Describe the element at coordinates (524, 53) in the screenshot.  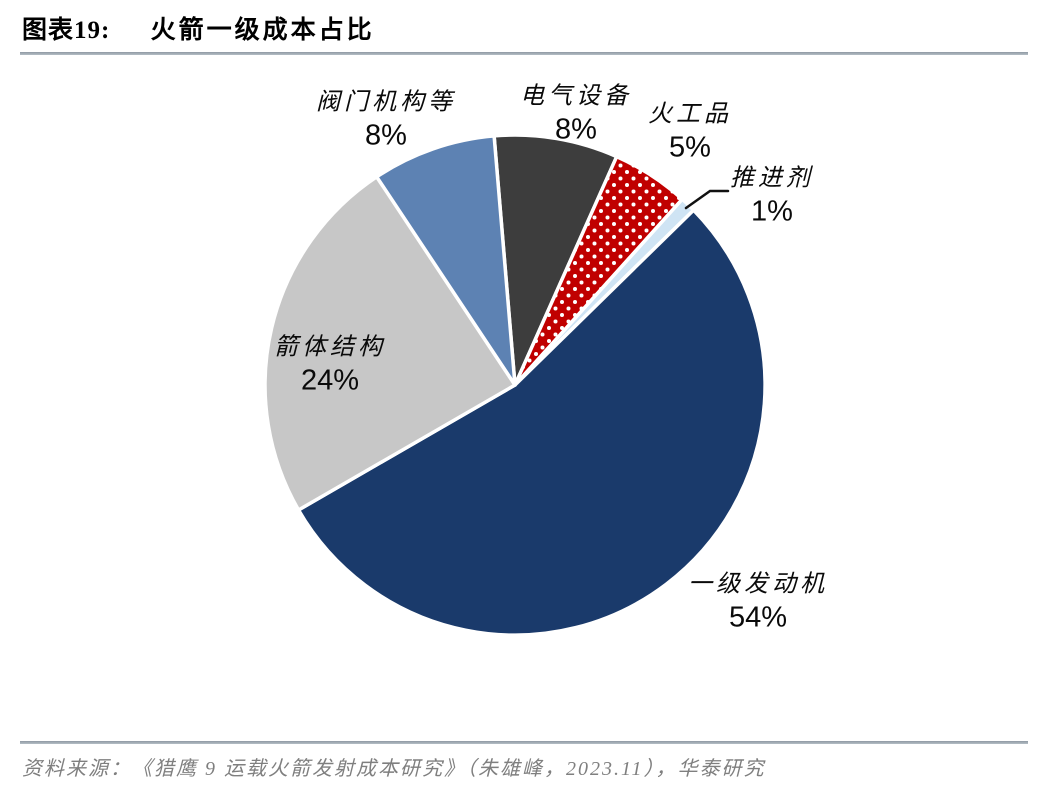
I see `title-divider` at that location.